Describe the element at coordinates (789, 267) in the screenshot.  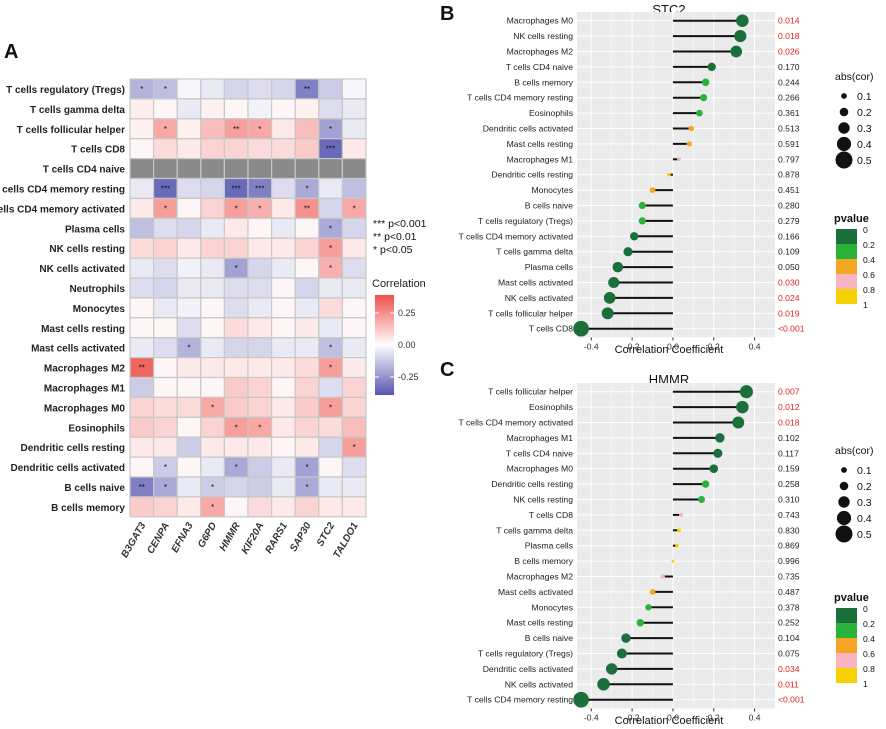
I see `p-value-label: 0.050` at that location.